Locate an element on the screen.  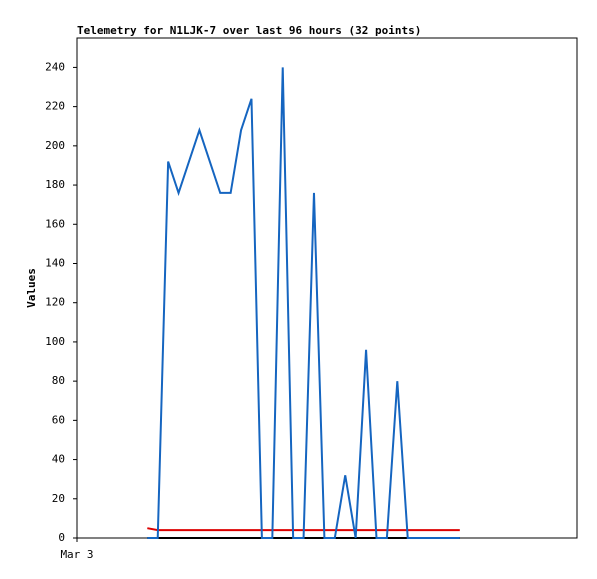
y-tick-label: 220 is located at coordinates (55, 106).